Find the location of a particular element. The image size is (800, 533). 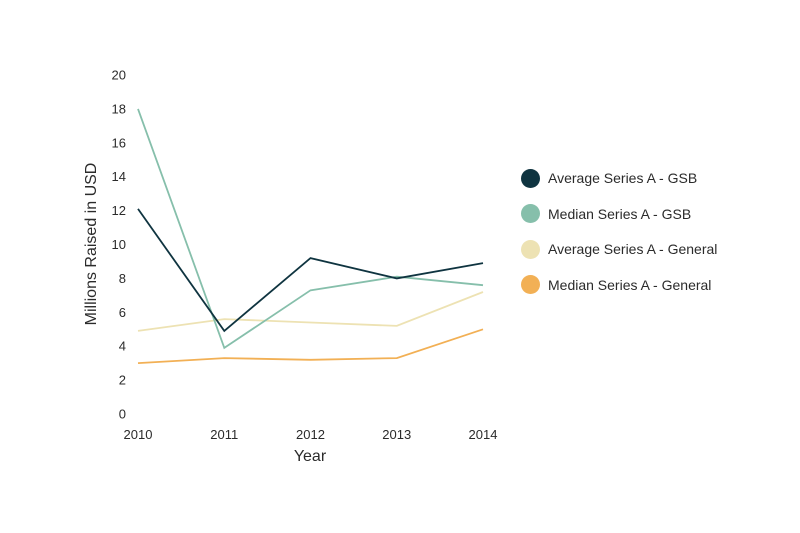

x-tick-label: 2013 is located at coordinates (396, 434).